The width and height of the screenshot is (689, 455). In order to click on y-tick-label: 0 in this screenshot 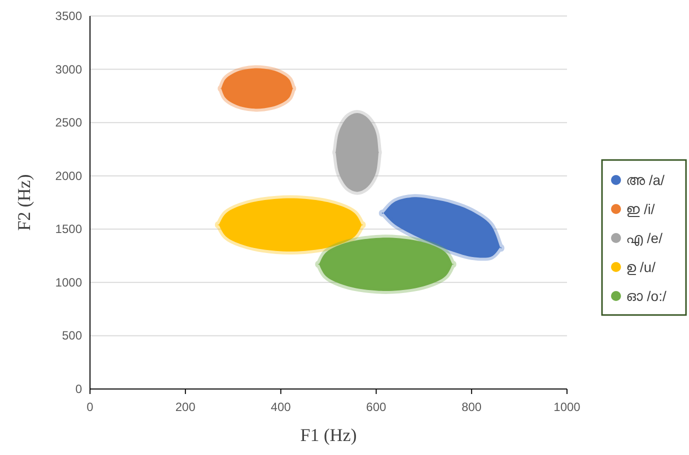, I will do `click(78, 389)`.